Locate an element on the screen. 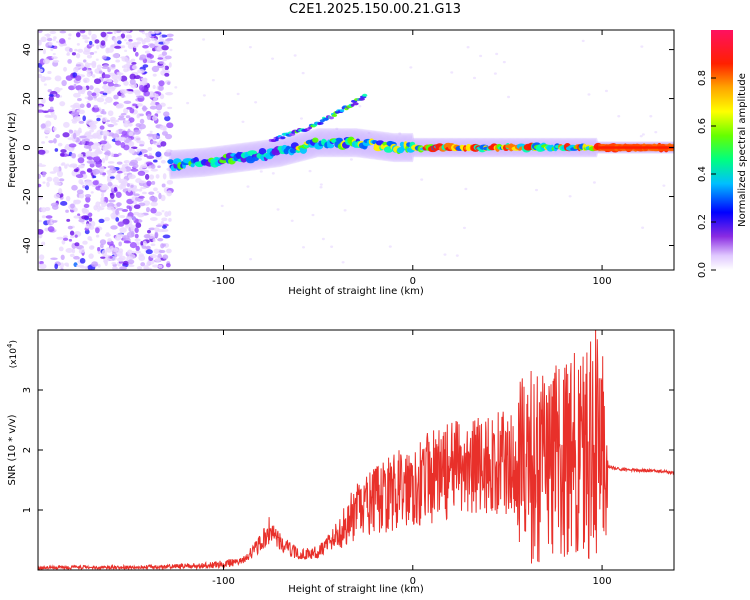  colorbar-tick-label-3: 0.6 is located at coordinates (702, 126).